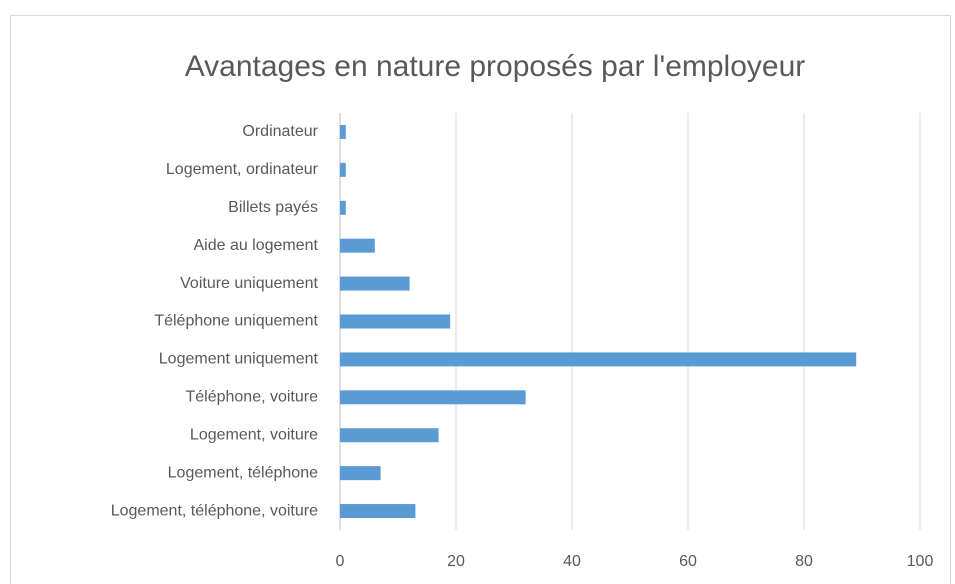 The height and width of the screenshot is (584, 955). I want to click on y-tick-label: Téléphone, voiture, so click(251, 397).